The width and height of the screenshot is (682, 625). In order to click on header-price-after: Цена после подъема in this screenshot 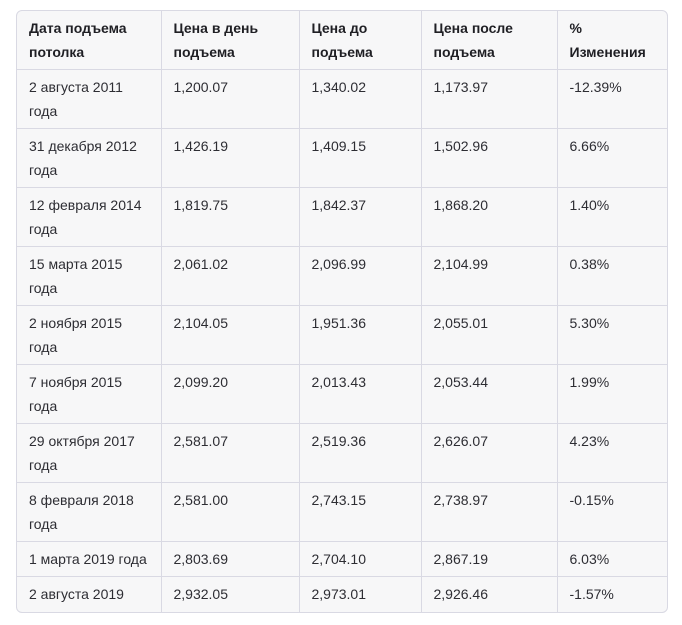, I will do `click(488, 40)`.